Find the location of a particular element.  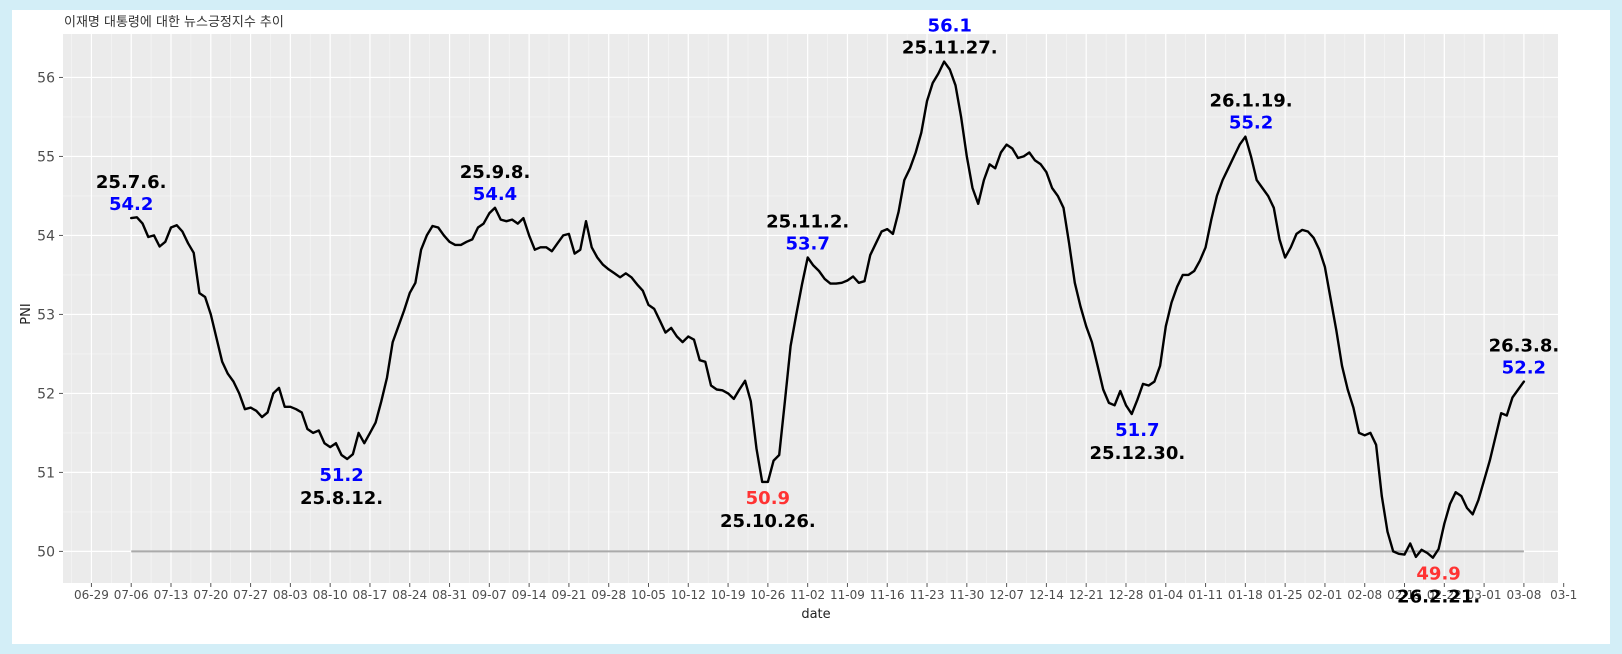

y-tick-label: 54 is located at coordinates (46, 236).